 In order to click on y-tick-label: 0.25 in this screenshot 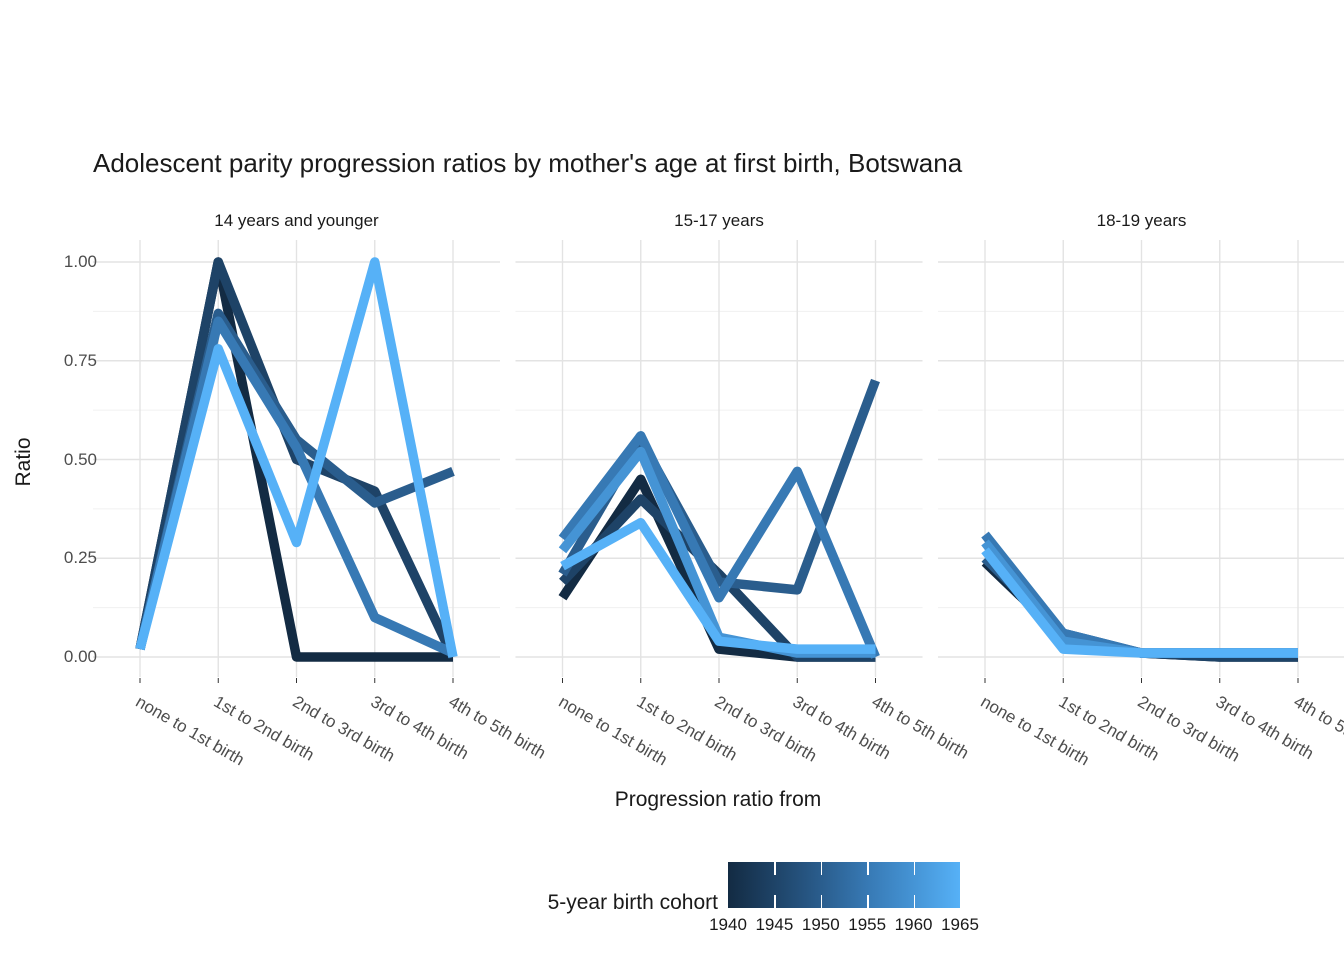, I will do `click(80, 558)`.